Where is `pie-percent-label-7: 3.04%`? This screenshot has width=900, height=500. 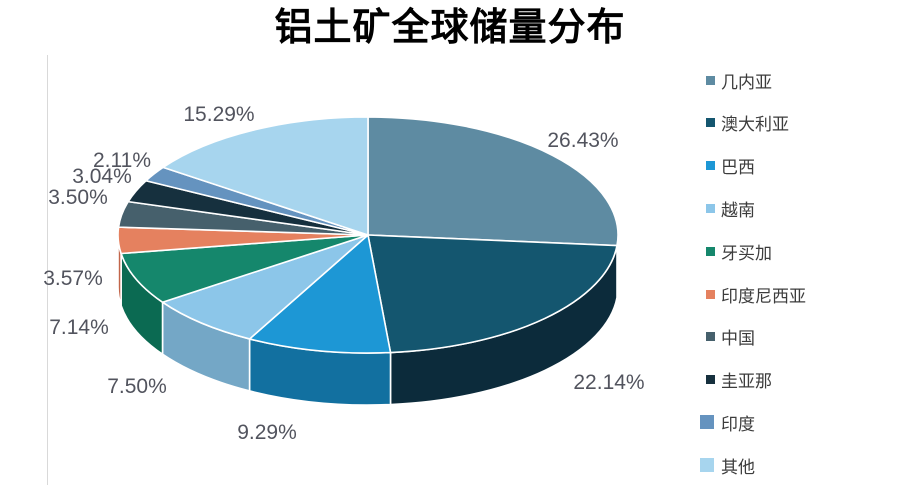 pie-percent-label-7: 3.04% is located at coordinates (102, 176).